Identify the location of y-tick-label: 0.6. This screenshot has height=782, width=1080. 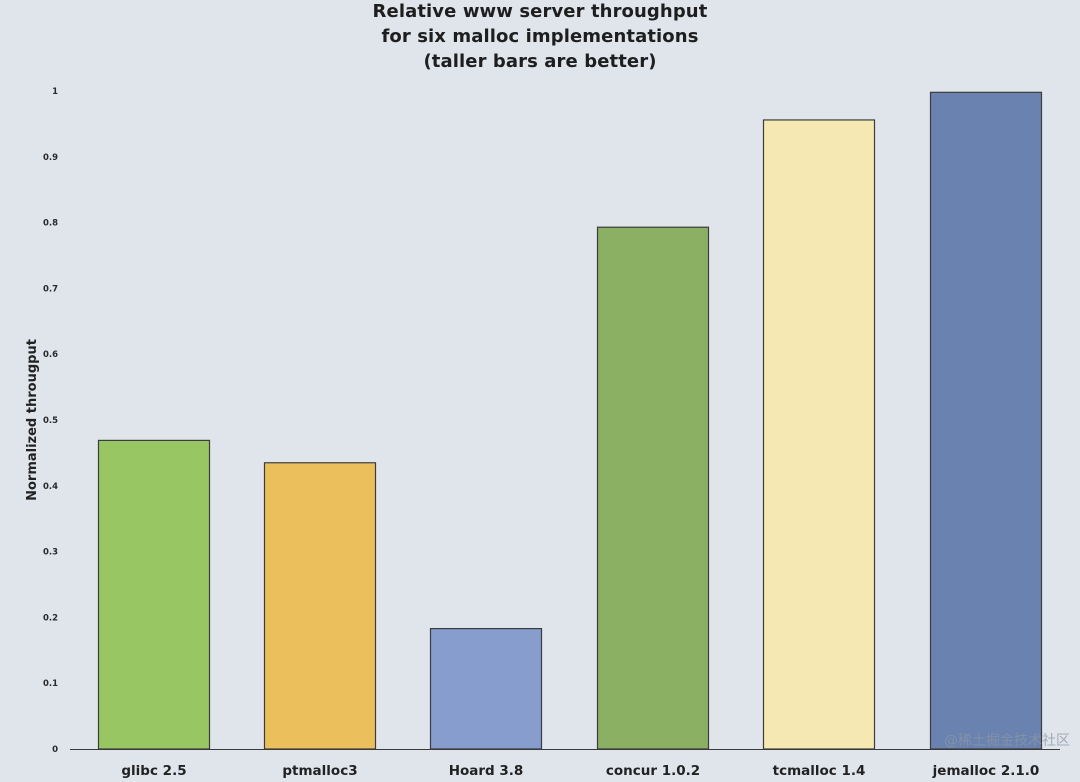
(50, 355).